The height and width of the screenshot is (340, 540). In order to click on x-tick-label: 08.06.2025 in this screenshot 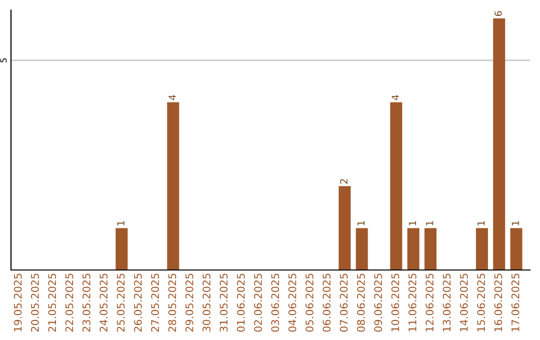, I will do `click(361, 303)`.